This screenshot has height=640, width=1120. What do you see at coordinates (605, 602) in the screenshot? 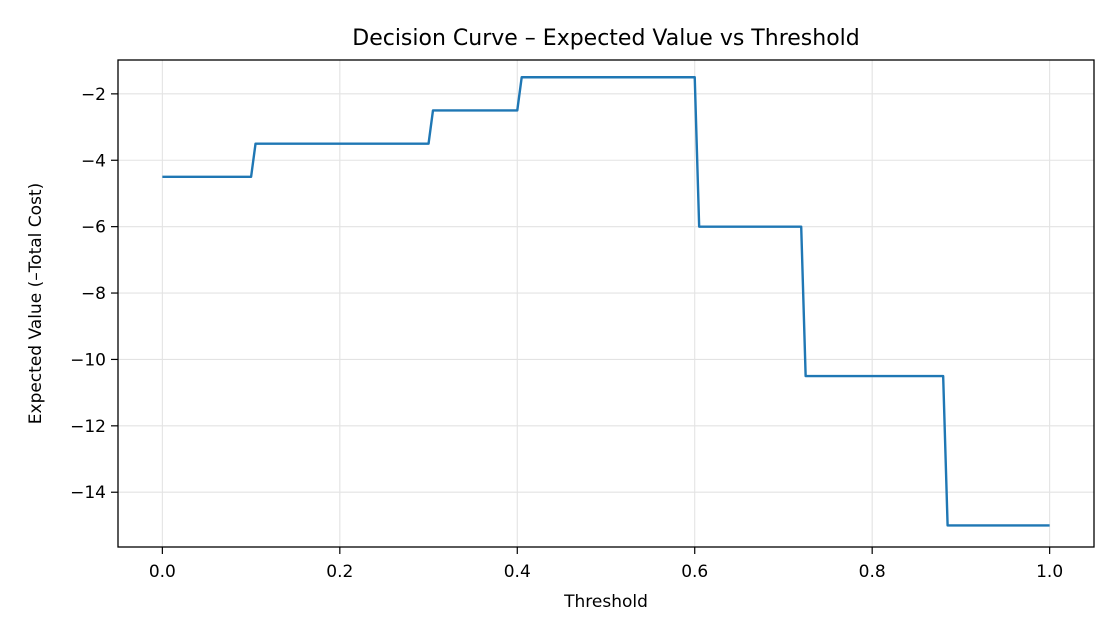
I see `x-axis-title: Threshold` at bounding box center [605, 602].